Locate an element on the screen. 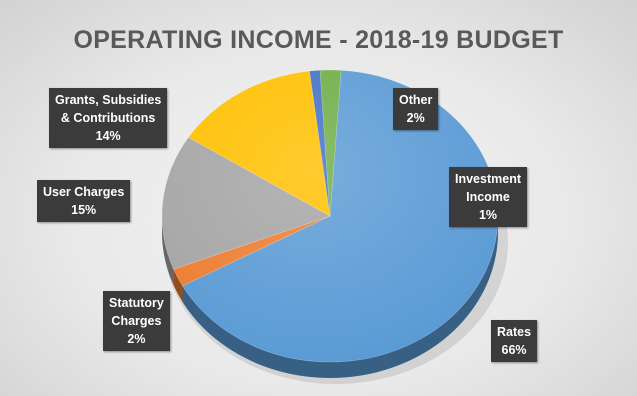  data-label-rates-value: 66% is located at coordinates (514, 350).